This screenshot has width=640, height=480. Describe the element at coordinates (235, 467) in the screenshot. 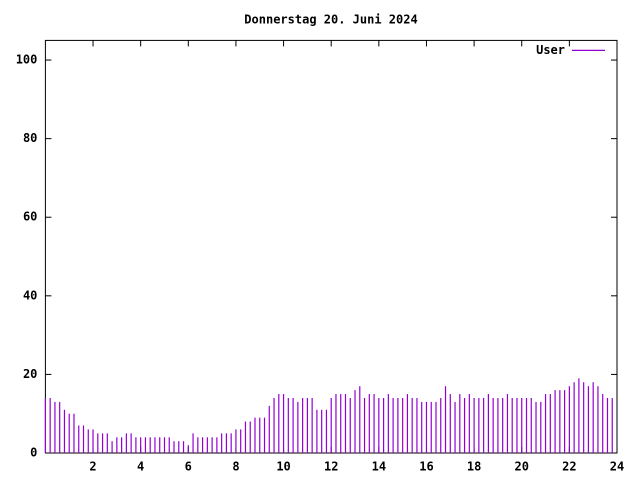

I see `x-tick-label: 8` at that location.